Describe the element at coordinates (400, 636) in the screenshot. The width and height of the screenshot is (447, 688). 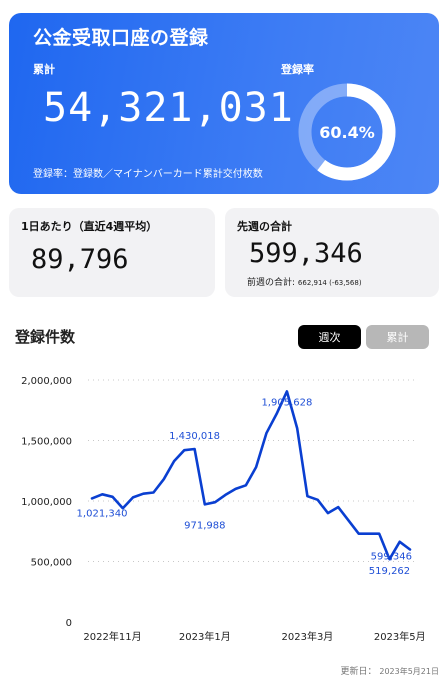
I see `x-tick-label: 2023年5月` at that location.